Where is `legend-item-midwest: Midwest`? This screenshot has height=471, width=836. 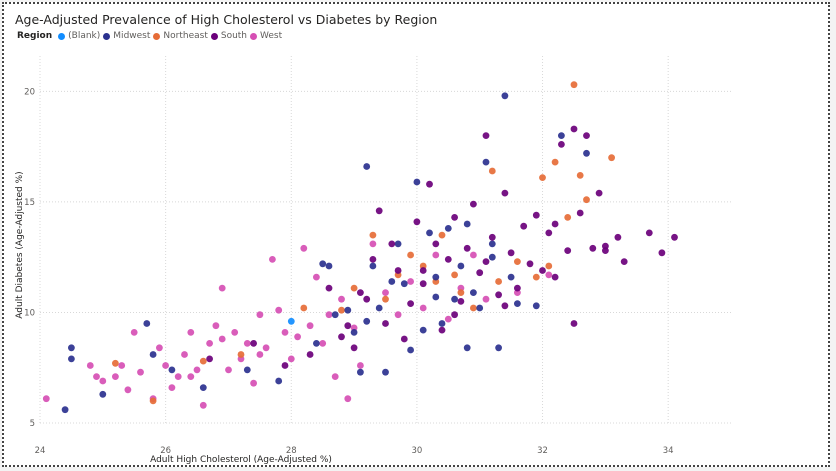
legend-item-midwest: Midwest is located at coordinates (126, 36).